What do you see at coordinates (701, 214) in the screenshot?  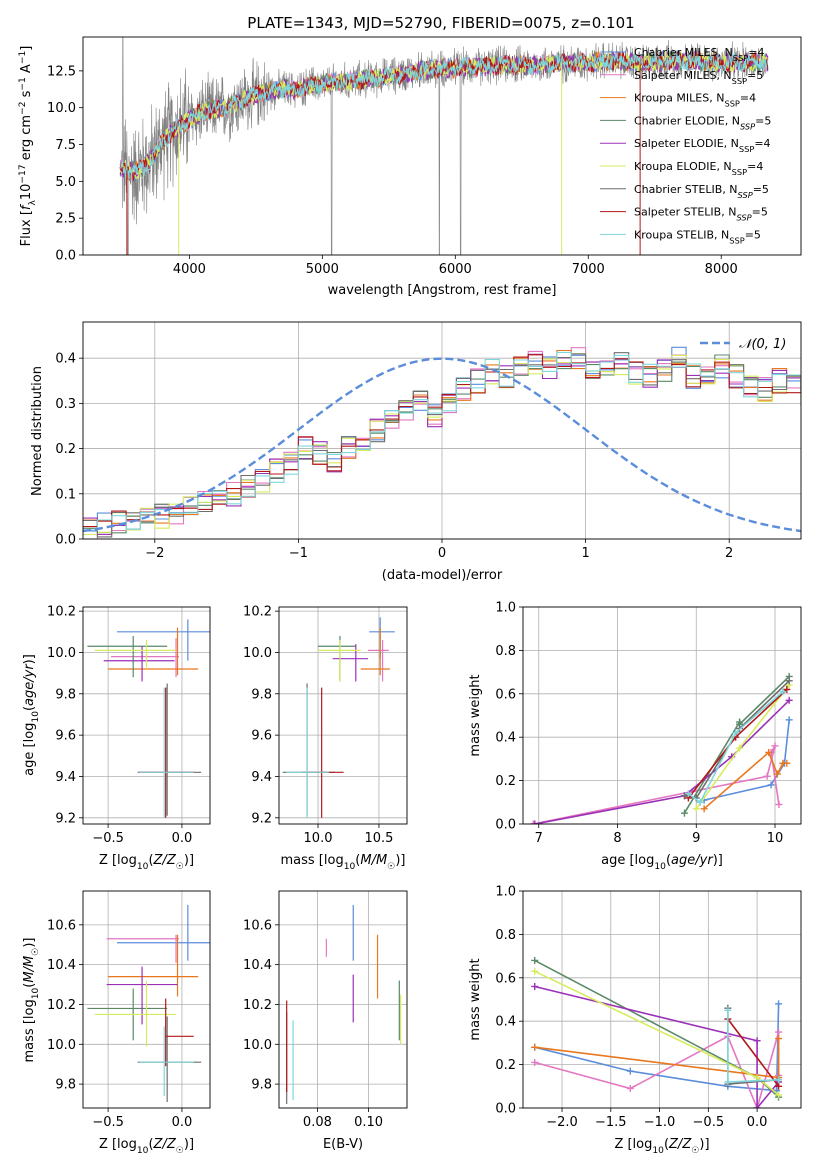 I see `legend-entry: Salpeter STELIB, NSSP=5` at bounding box center [701, 214].